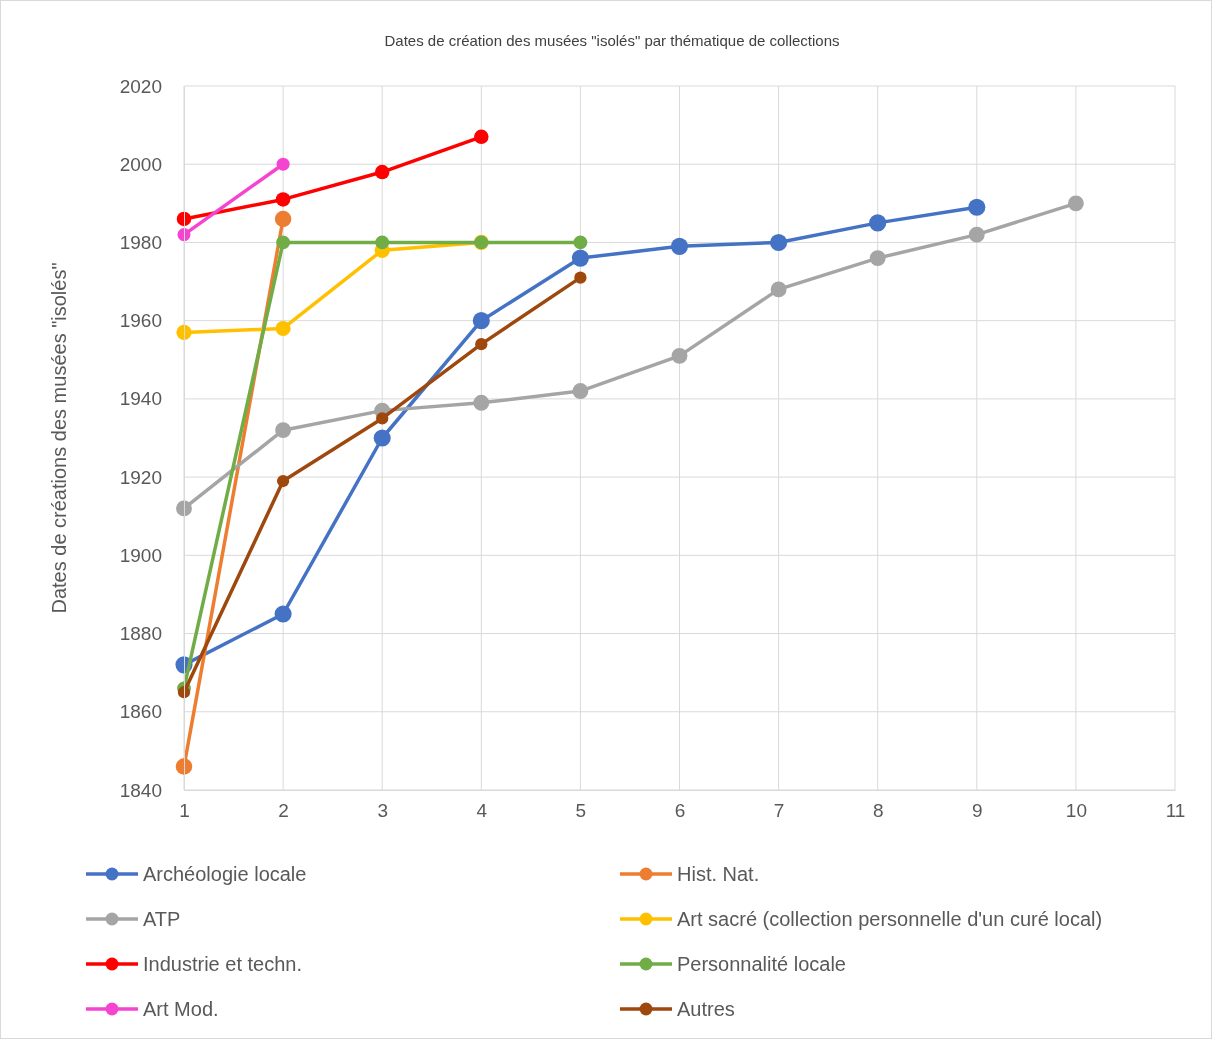 Image resolution: width=1212 pixels, height=1039 pixels. I want to click on y-tick-label: 1980, so click(140, 243).